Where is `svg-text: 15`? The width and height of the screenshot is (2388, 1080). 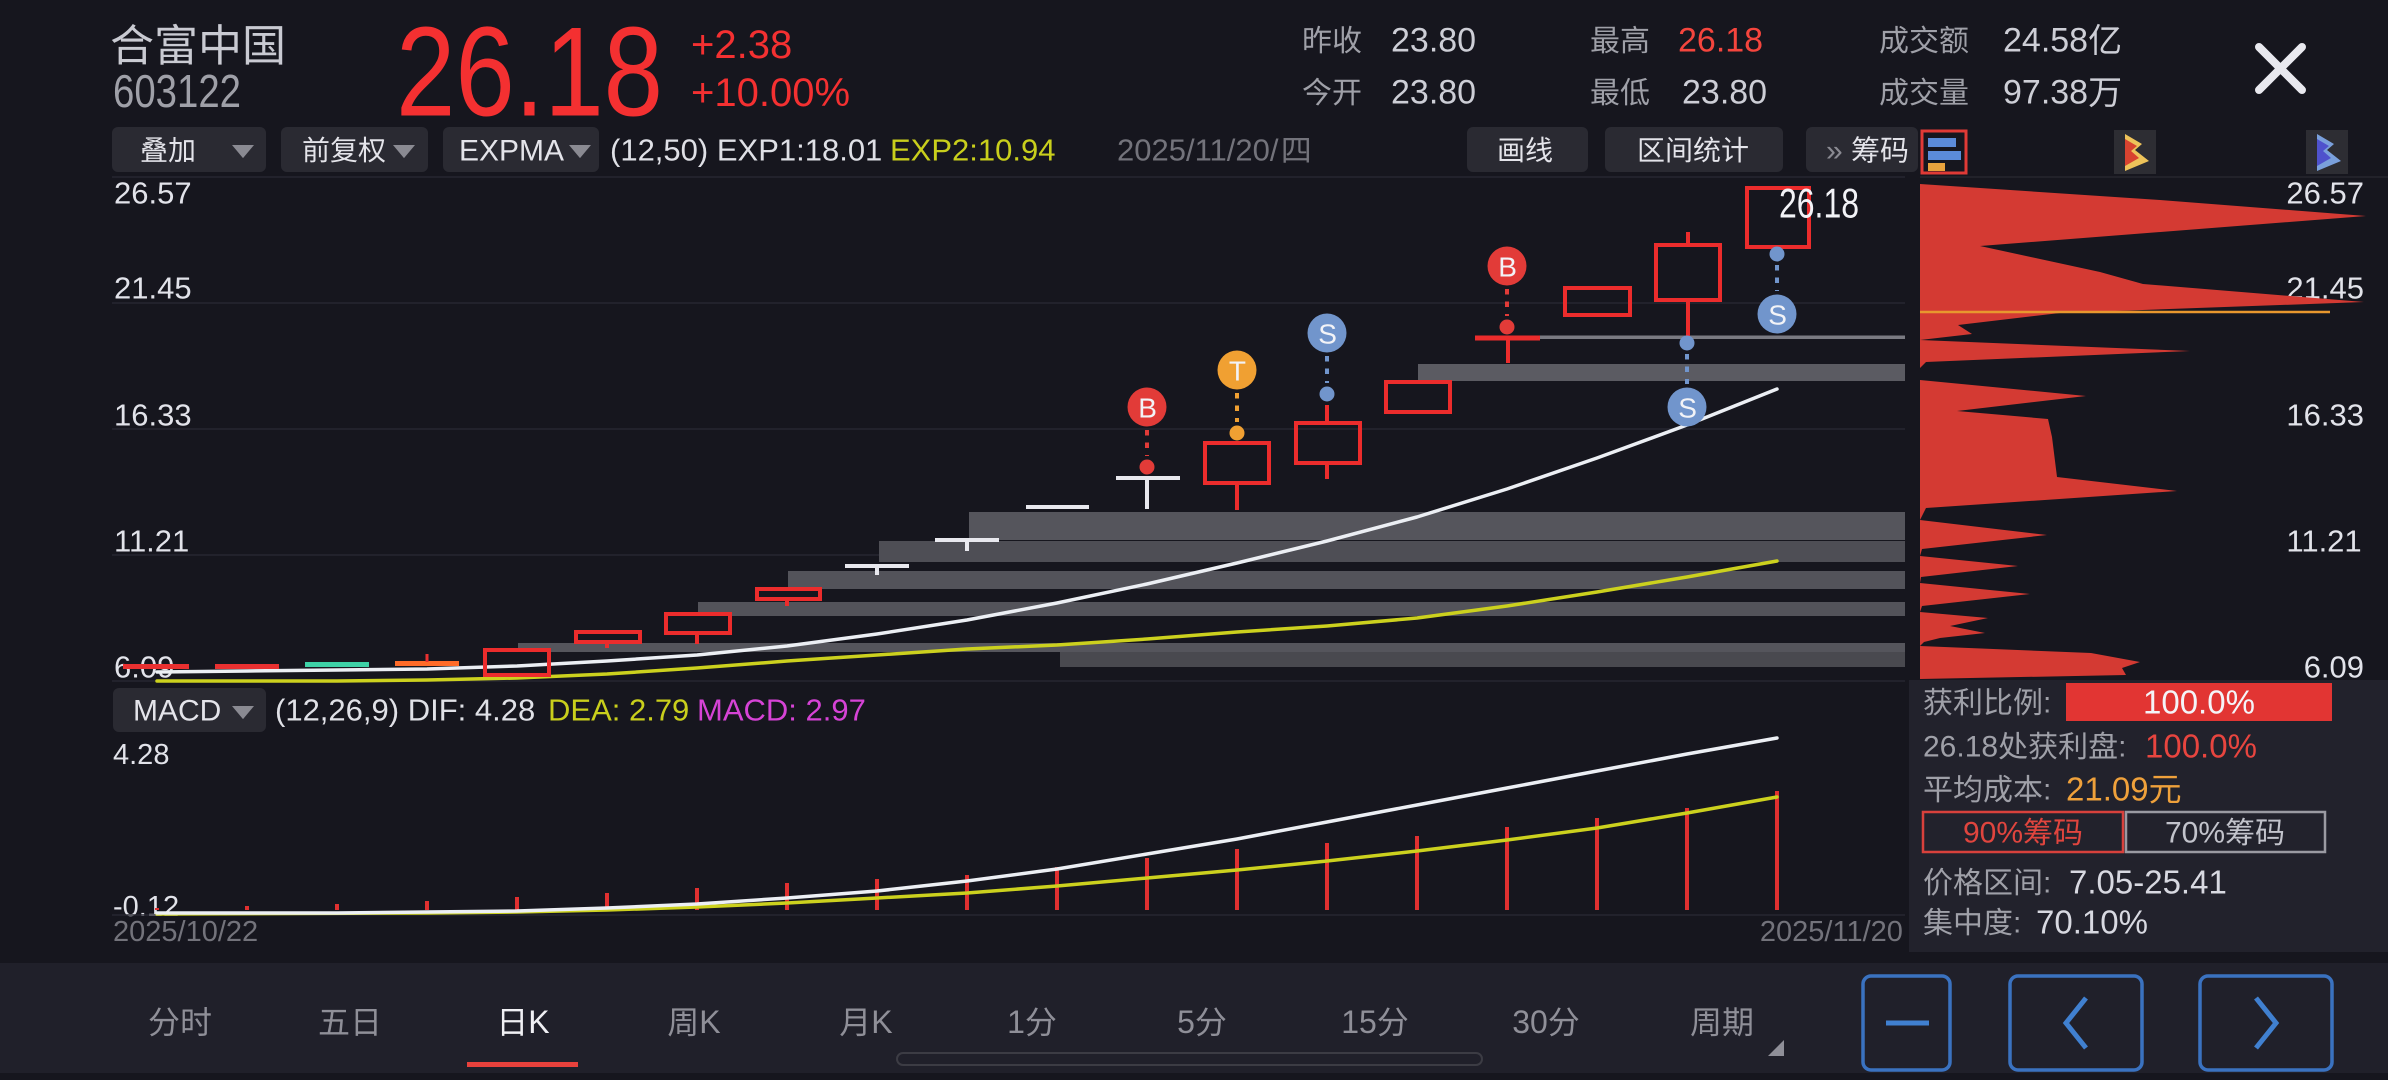
svg-text: 15 is located at coordinates (1359, 1022).